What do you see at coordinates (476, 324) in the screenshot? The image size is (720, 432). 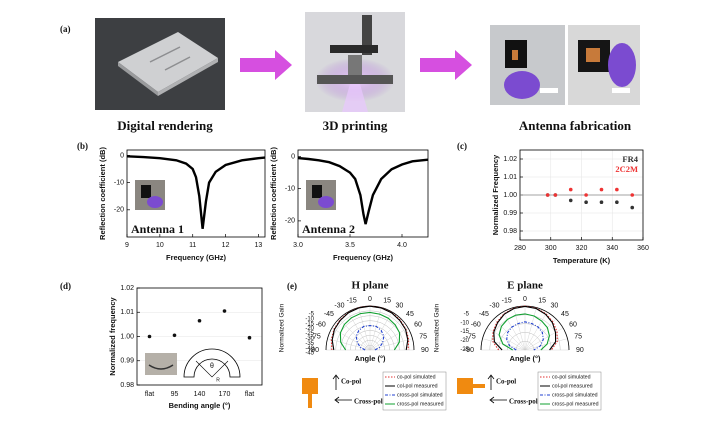 I see `angle-tick-label: -60` at bounding box center [476, 324].